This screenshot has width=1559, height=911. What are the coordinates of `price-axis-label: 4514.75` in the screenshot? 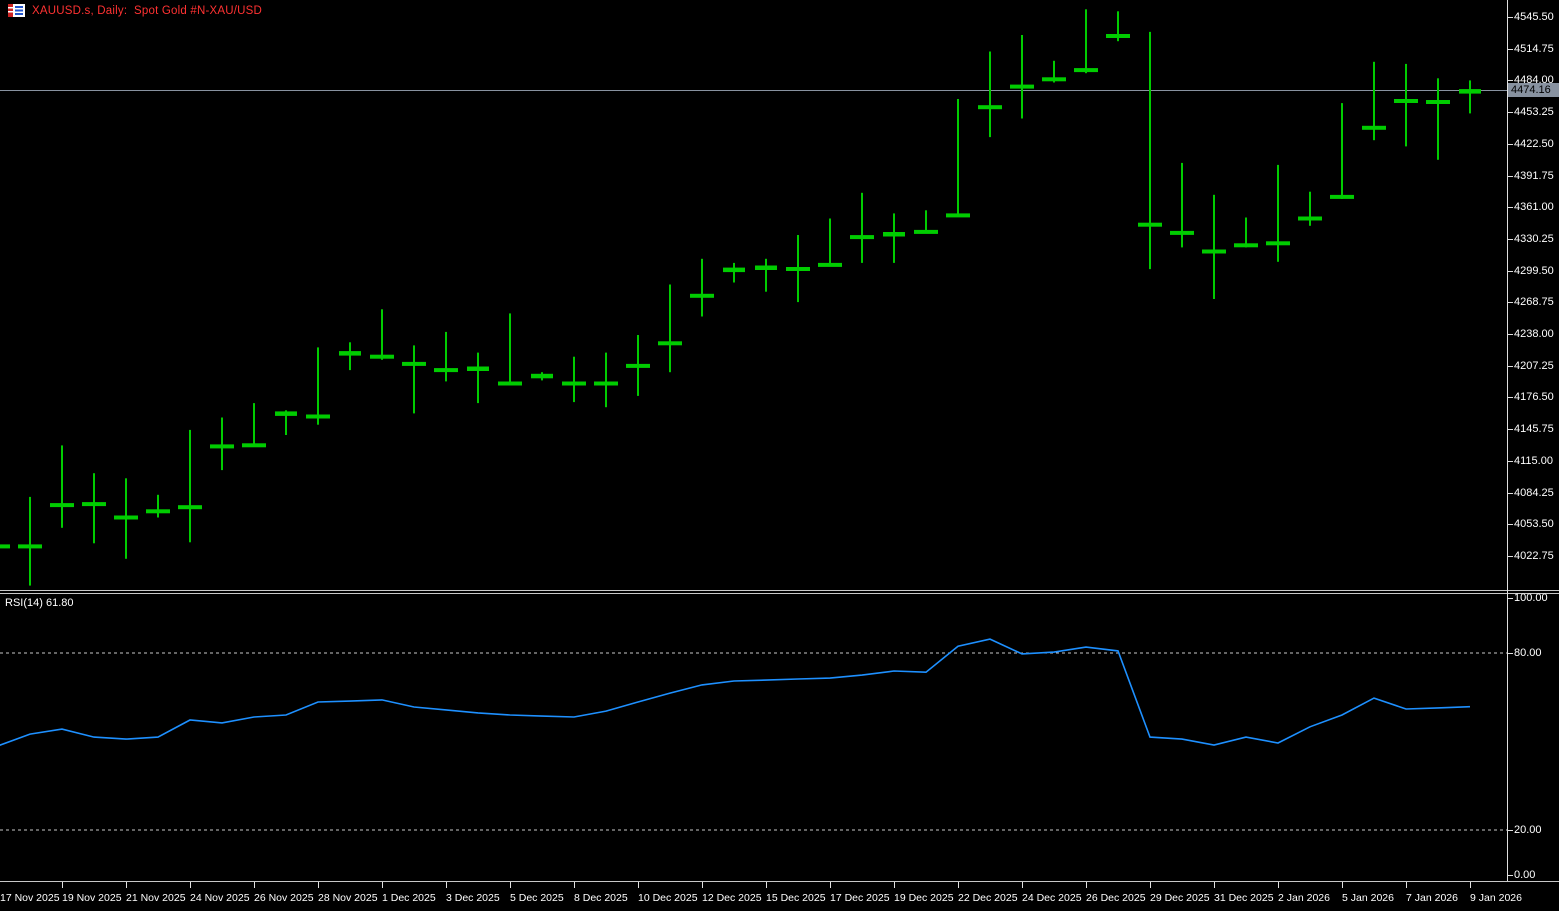 It's located at (1534, 49).